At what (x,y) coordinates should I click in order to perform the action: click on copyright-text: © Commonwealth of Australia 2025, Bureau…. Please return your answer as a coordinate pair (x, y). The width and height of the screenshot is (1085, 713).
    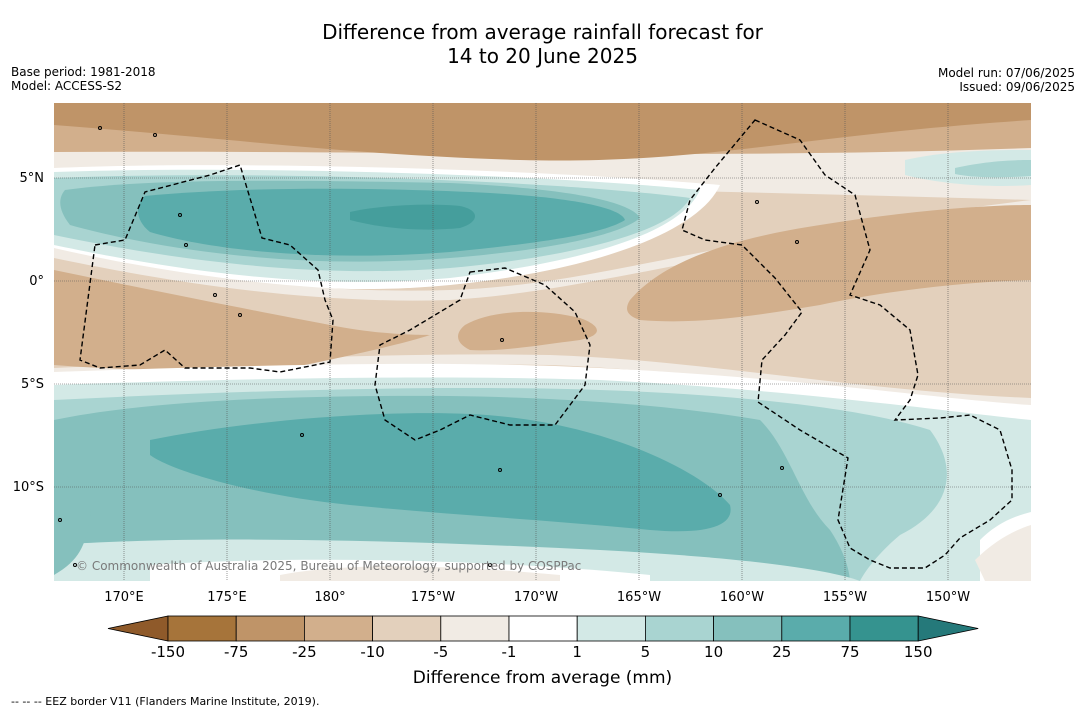
    Looking at the image, I should click on (329, 566).